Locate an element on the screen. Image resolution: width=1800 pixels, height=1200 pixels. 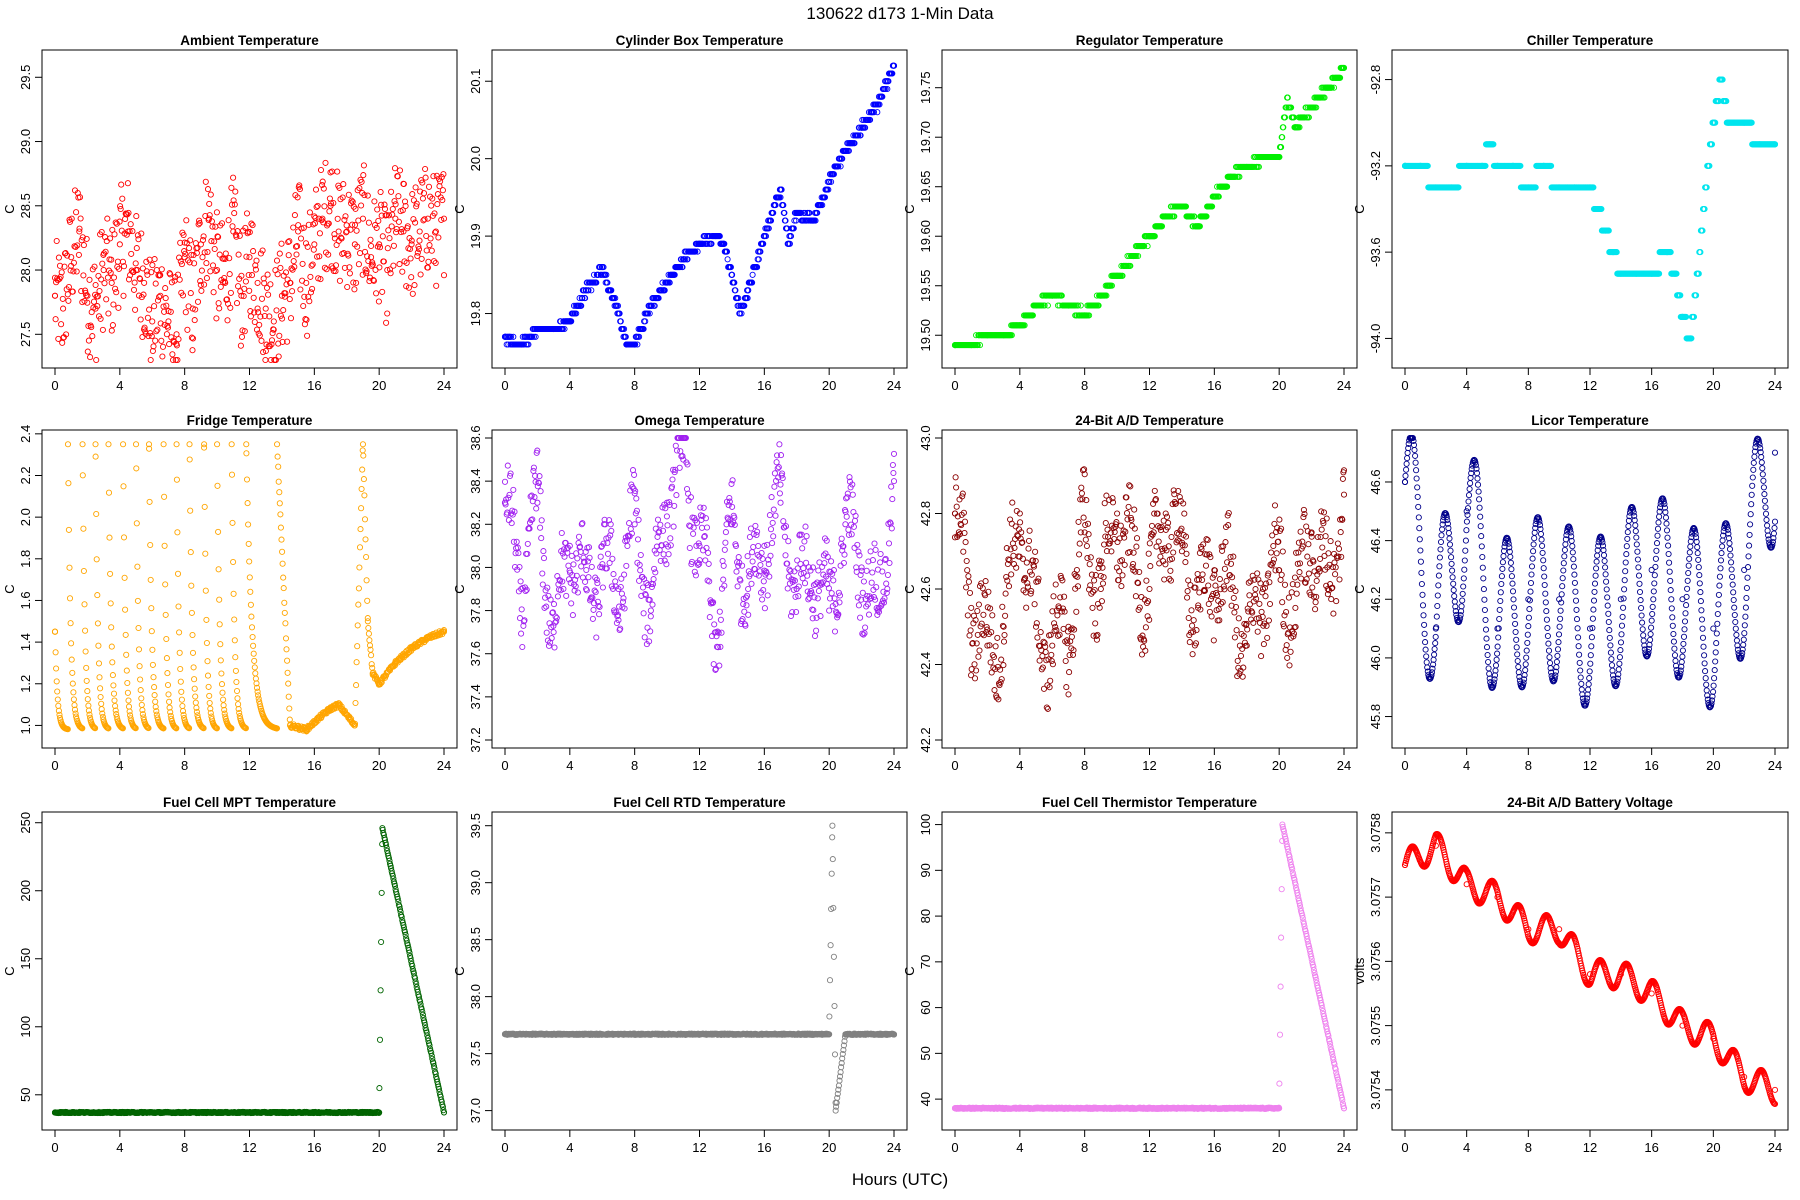
y-tick-label: 19.8 is located at coordinates (475, 313).